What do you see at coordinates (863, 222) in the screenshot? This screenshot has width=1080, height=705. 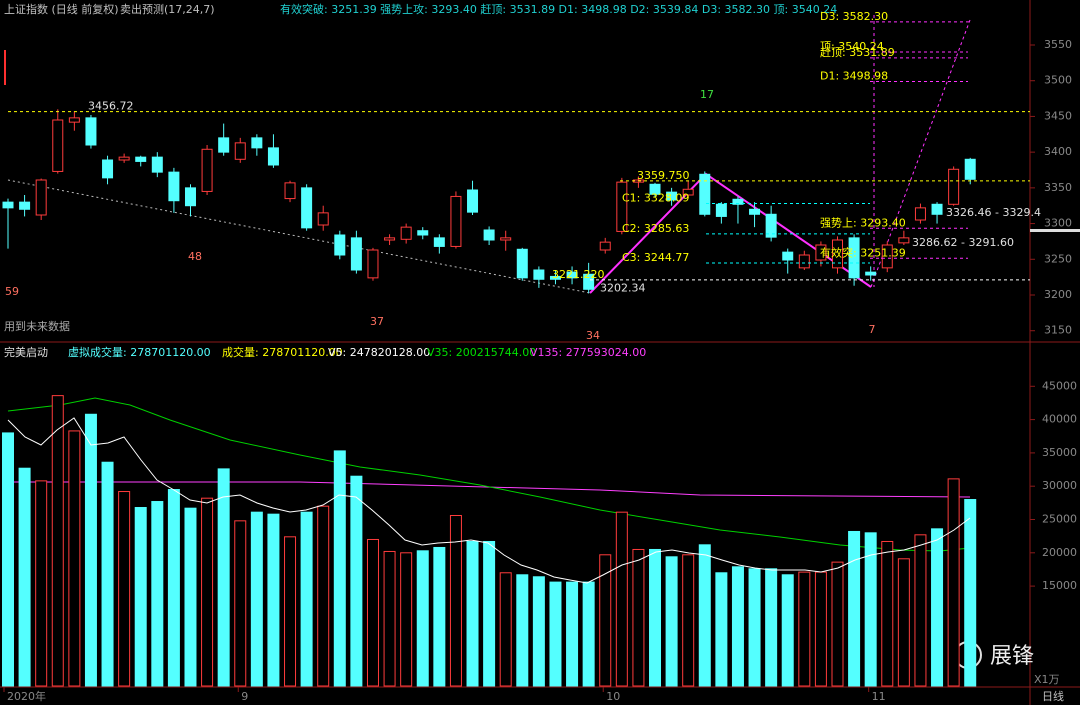 I see `level-label: 强势上: 3293.40` at bounding box center [863, 222].